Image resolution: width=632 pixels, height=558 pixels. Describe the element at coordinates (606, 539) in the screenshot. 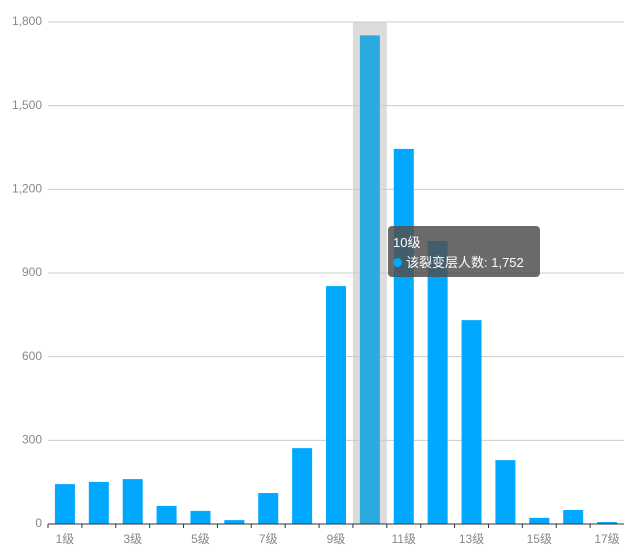

I see `x-tick-label: 17级` at that location.